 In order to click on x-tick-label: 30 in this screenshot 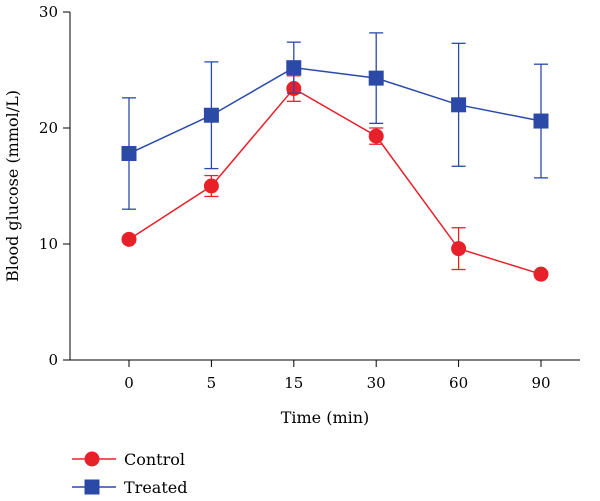, I will do `click(376, 383)`.